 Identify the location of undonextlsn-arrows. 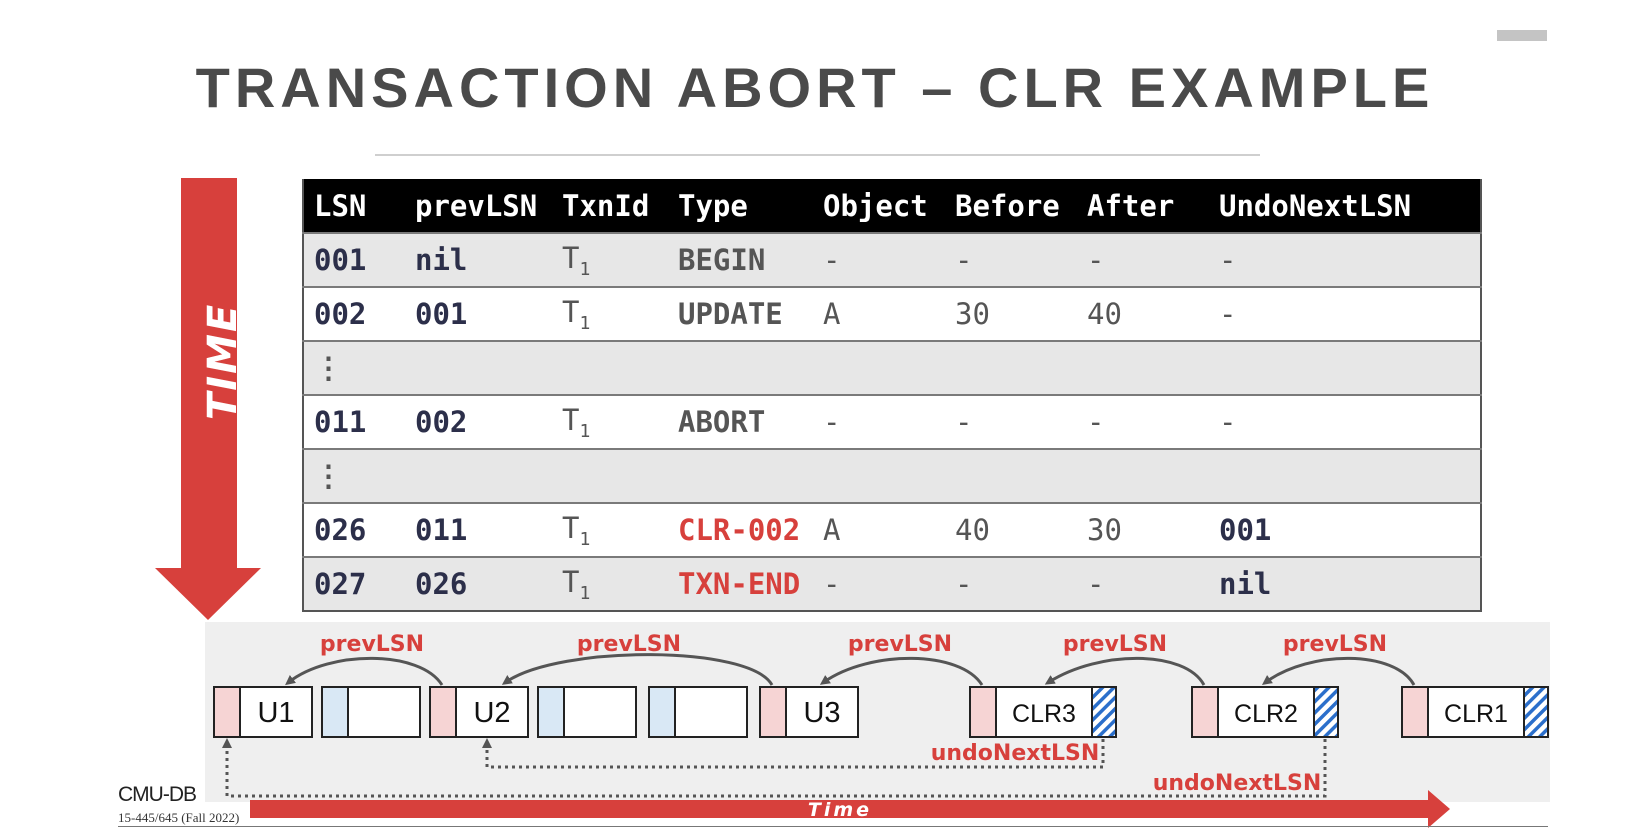
(774, 768).